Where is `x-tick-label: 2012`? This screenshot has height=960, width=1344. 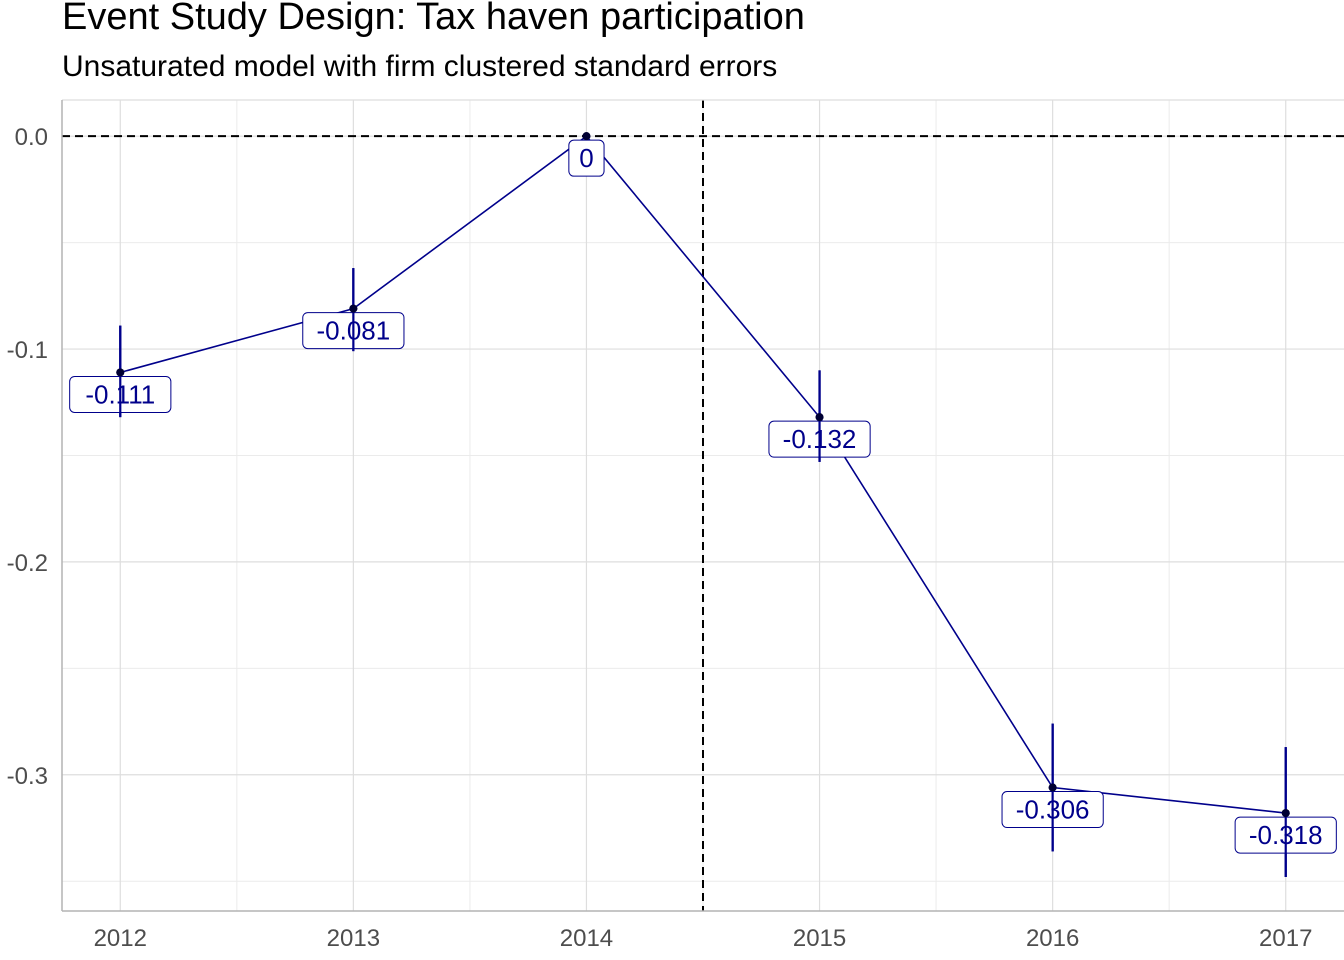 x-tick-label: 2012 is located at coordinates (120, 938).